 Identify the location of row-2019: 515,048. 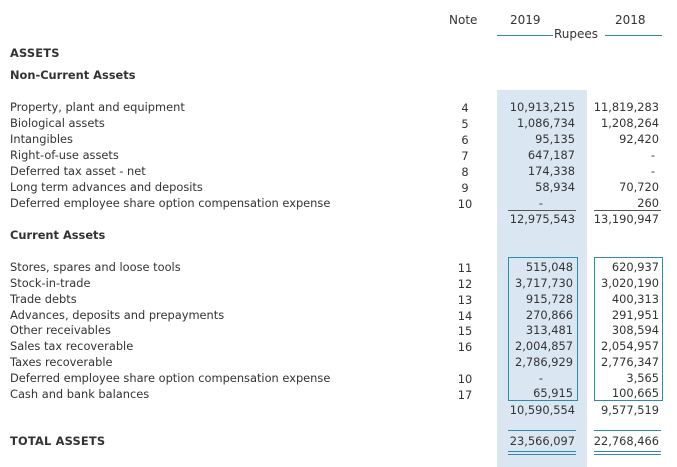
(549, 267).